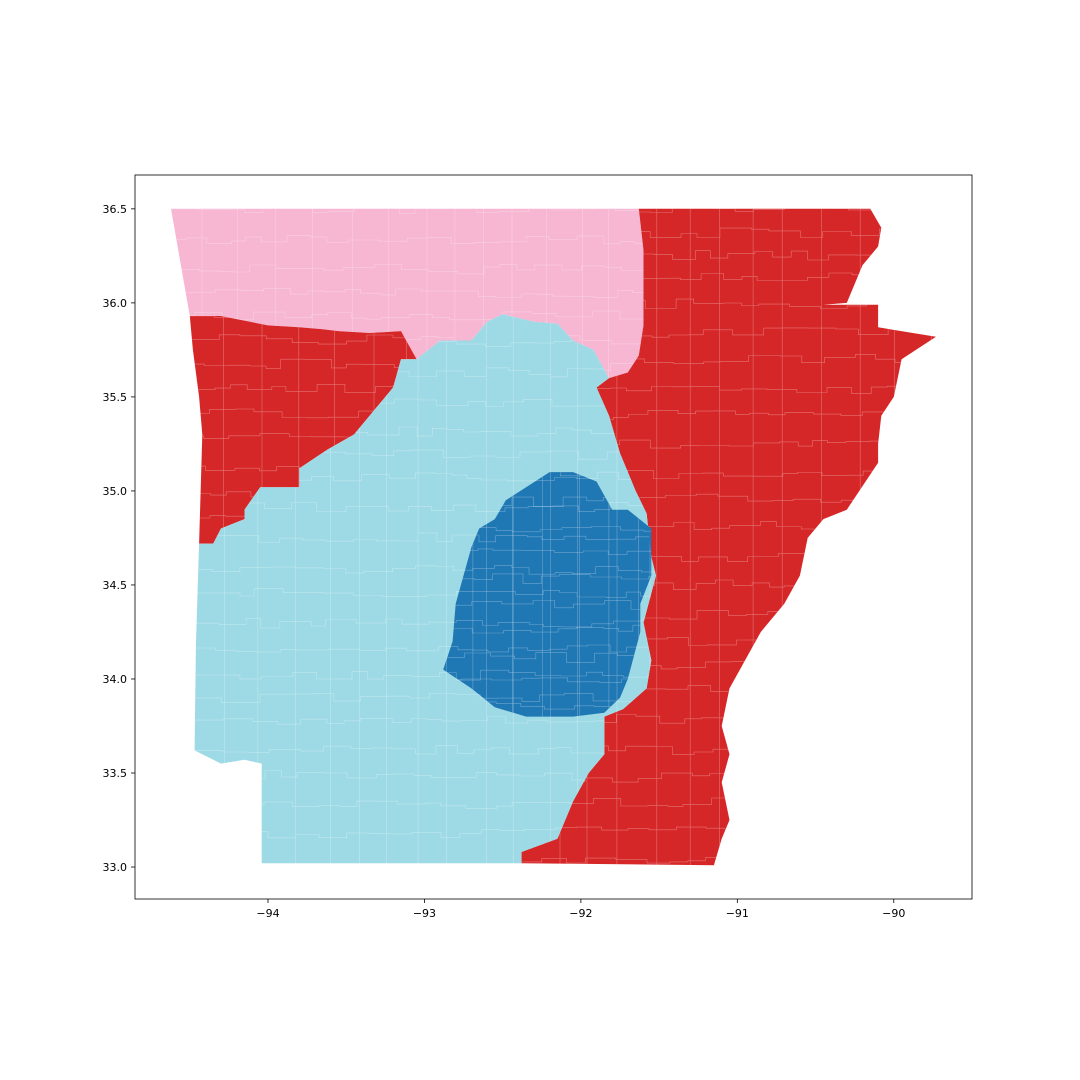 Image resolution: width=1080 pixels, height=1080 pixels. Describe the element at coordinates (115, 867) in the screenshot. I see `y-tick-label: 33.0` at that location.